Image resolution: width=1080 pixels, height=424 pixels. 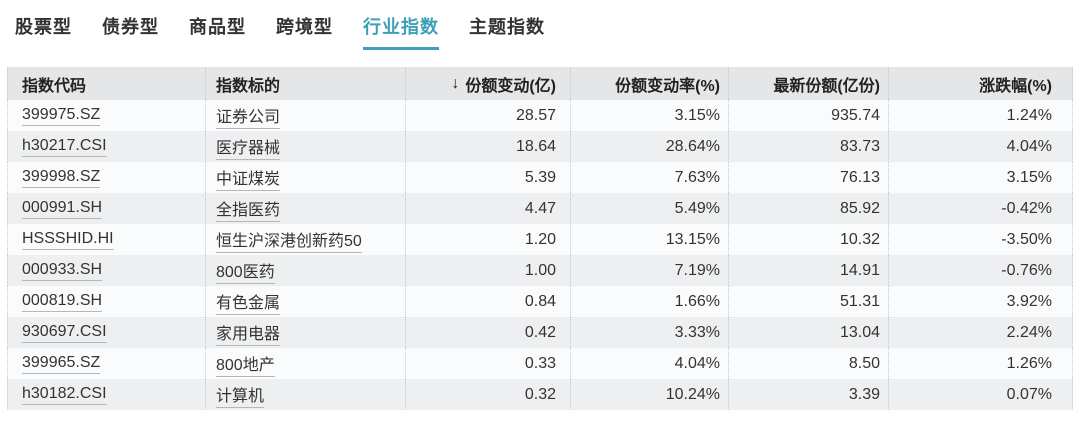 I want to click on cell-pct-change: -3.50%, so click(x=980, y=239).